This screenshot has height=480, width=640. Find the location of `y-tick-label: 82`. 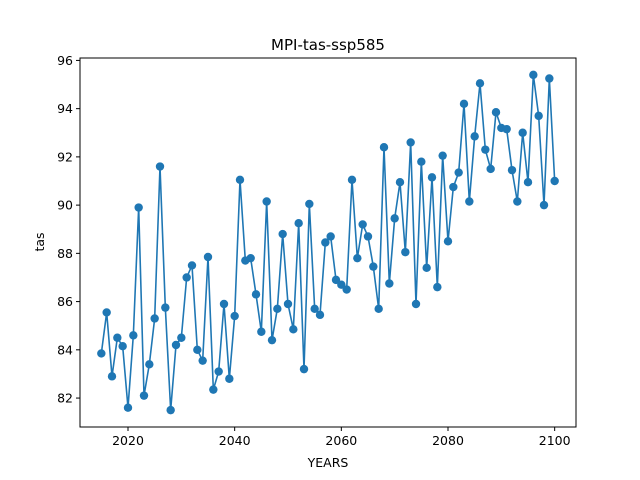

y-tick-label: 82 is located at coordinates (65, 398).